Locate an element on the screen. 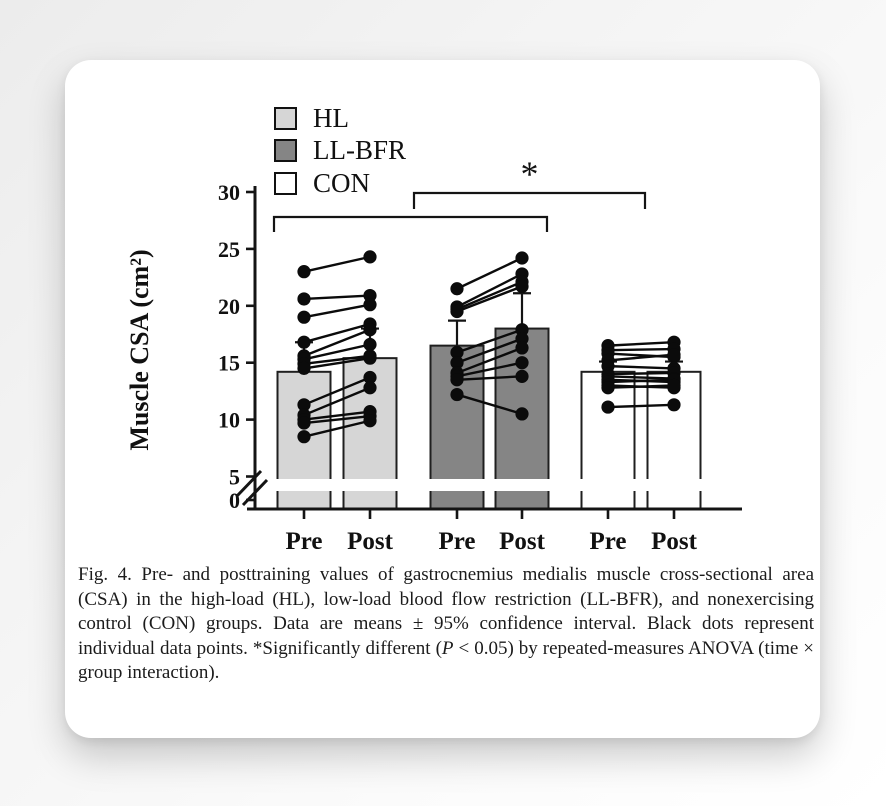 The height and width of the screenshot is (806, 886). y-tick-label: 20 is located at coordinates (229, 306).